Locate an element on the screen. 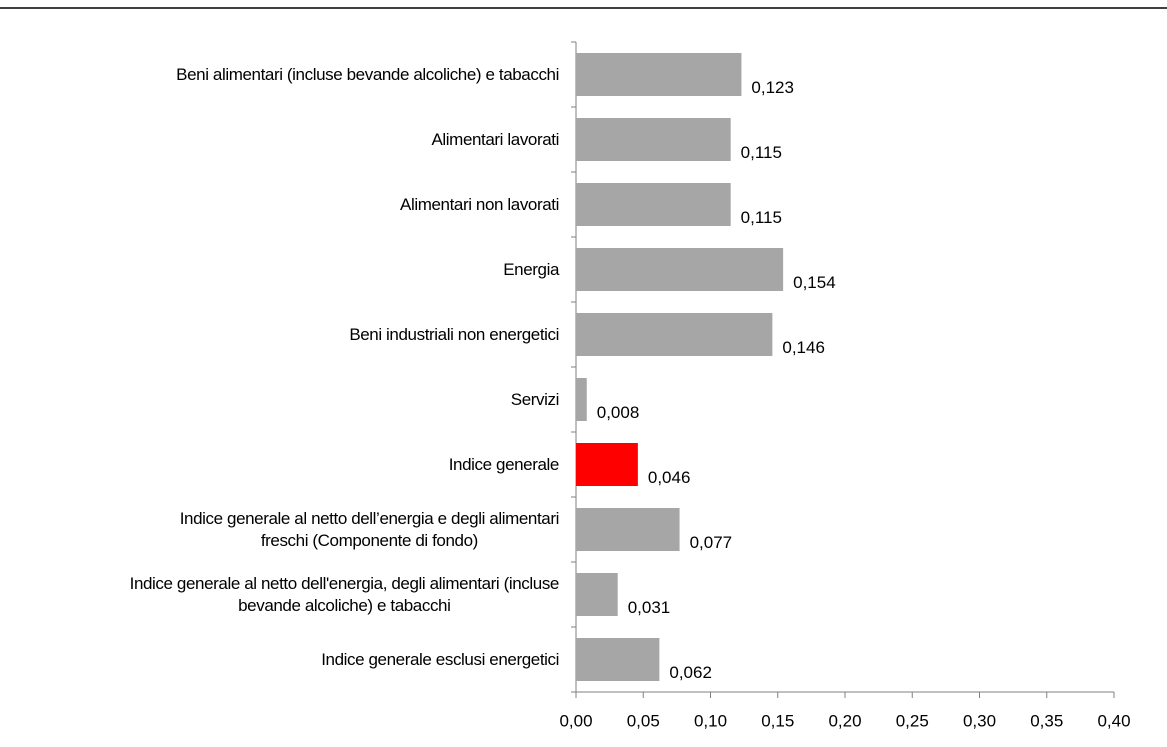 The width and height of the screenshot is (1167, 747). category-label: Alimentari non lavorati is located at coordinates (479, 204).